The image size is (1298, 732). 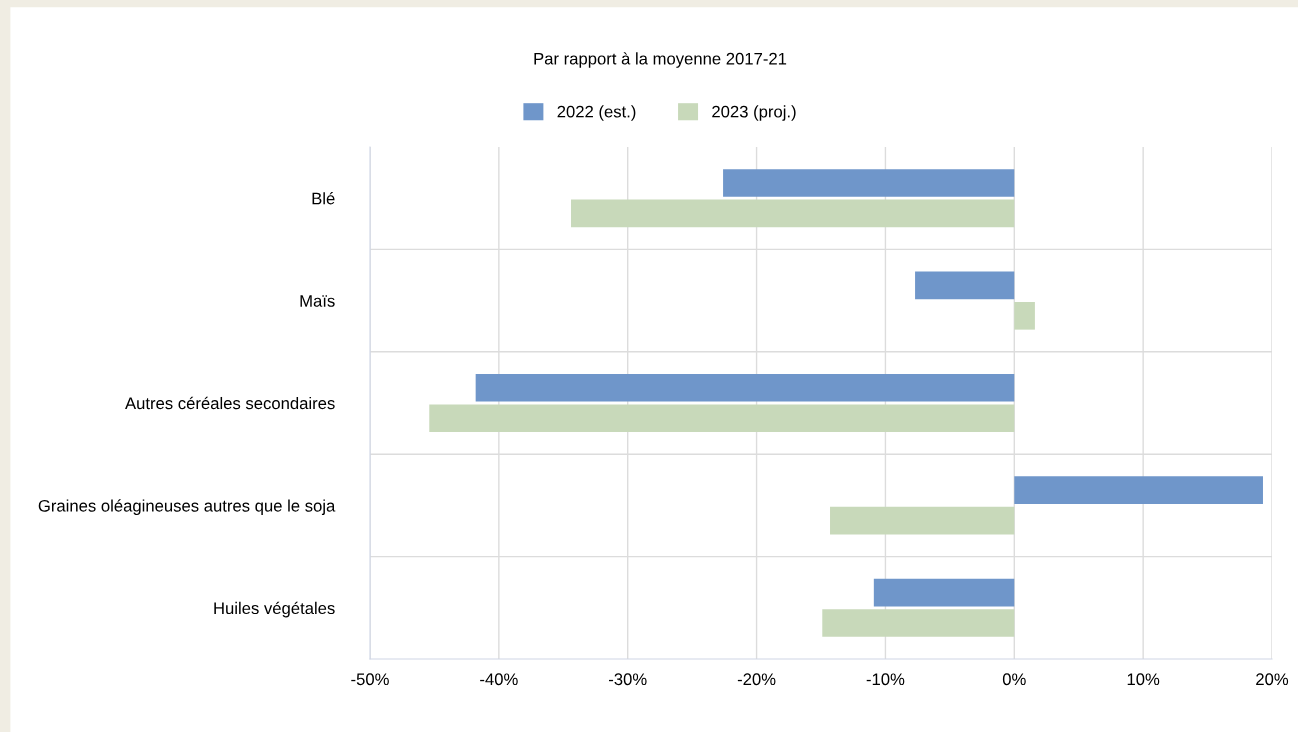 What do you see at coordinates (323, 198) in the screenshot?
I see `y-tick-label: Blé` at bounding box center [323, 198].